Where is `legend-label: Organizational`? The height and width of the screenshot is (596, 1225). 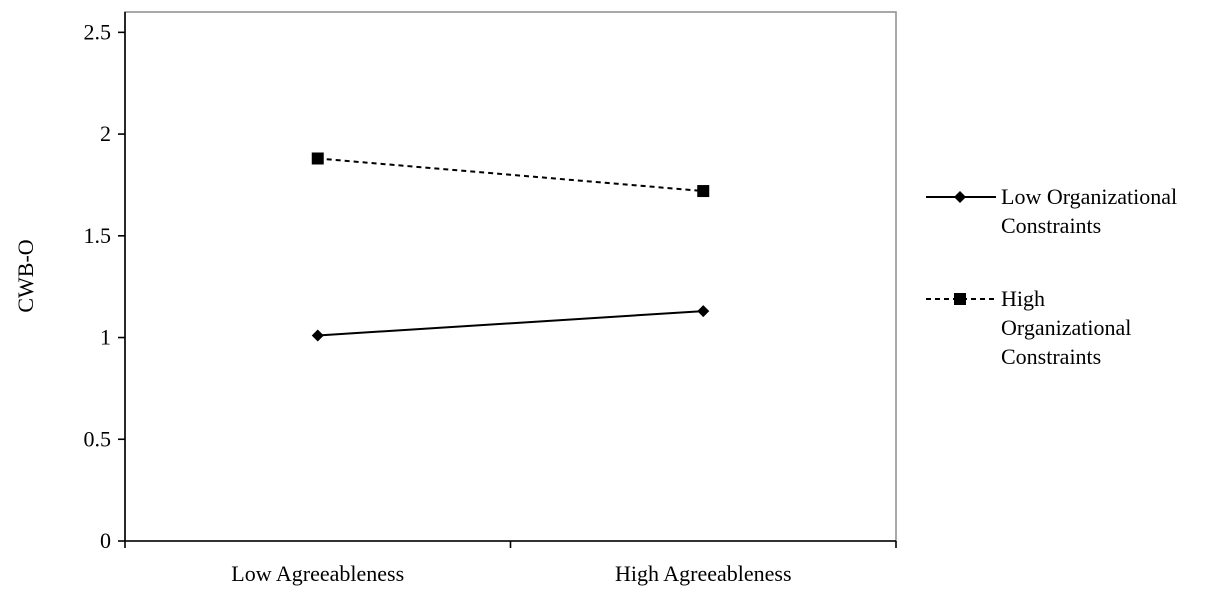 legend-label: Organizational is located at coordinates (1066, 327).